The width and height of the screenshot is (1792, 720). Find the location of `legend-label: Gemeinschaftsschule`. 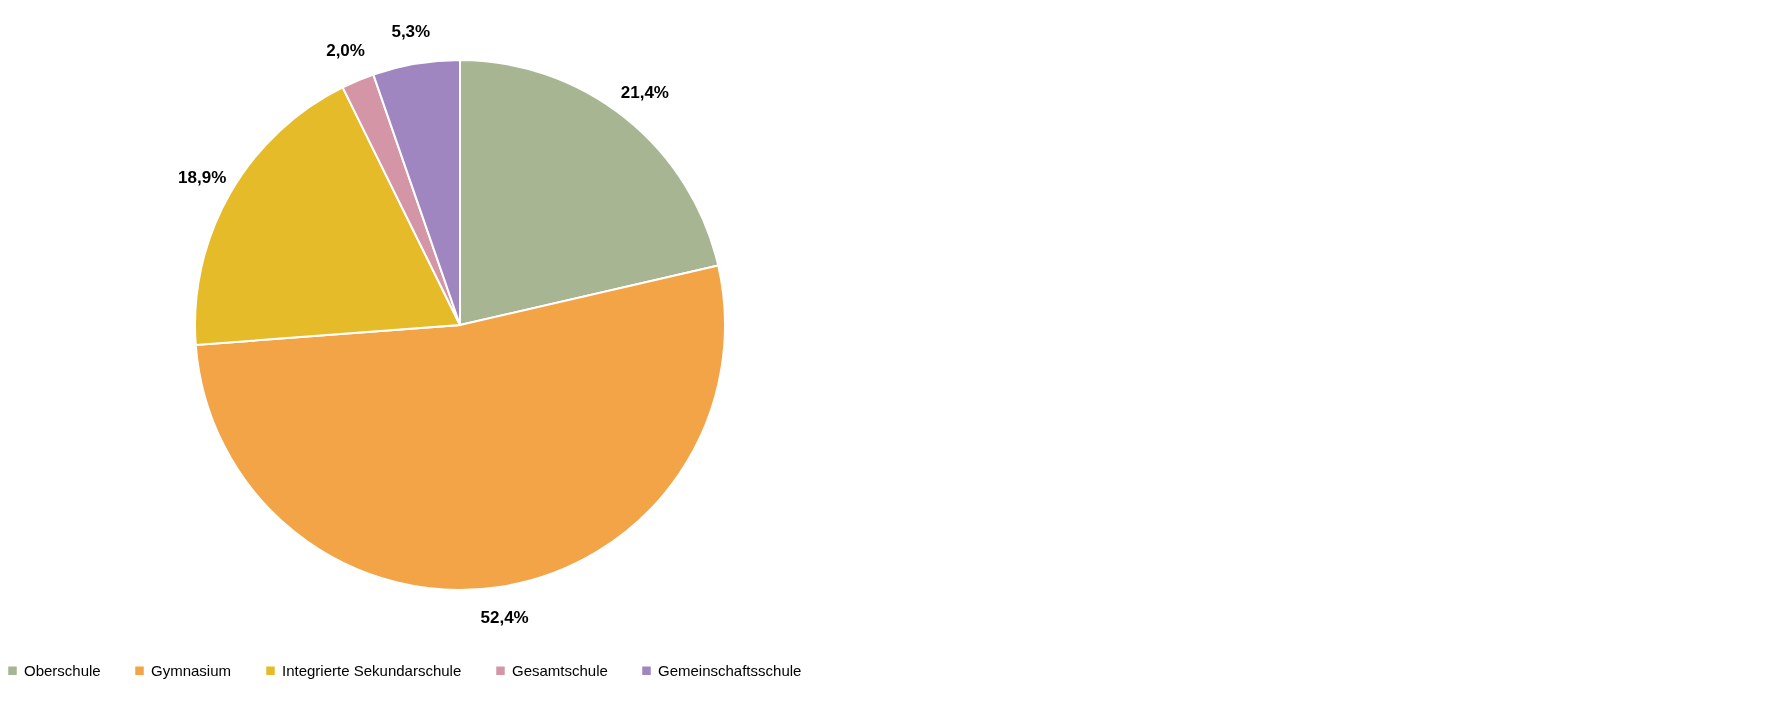

legend-label: Gemeinschaftsschule is located at coordinates (730, 670).